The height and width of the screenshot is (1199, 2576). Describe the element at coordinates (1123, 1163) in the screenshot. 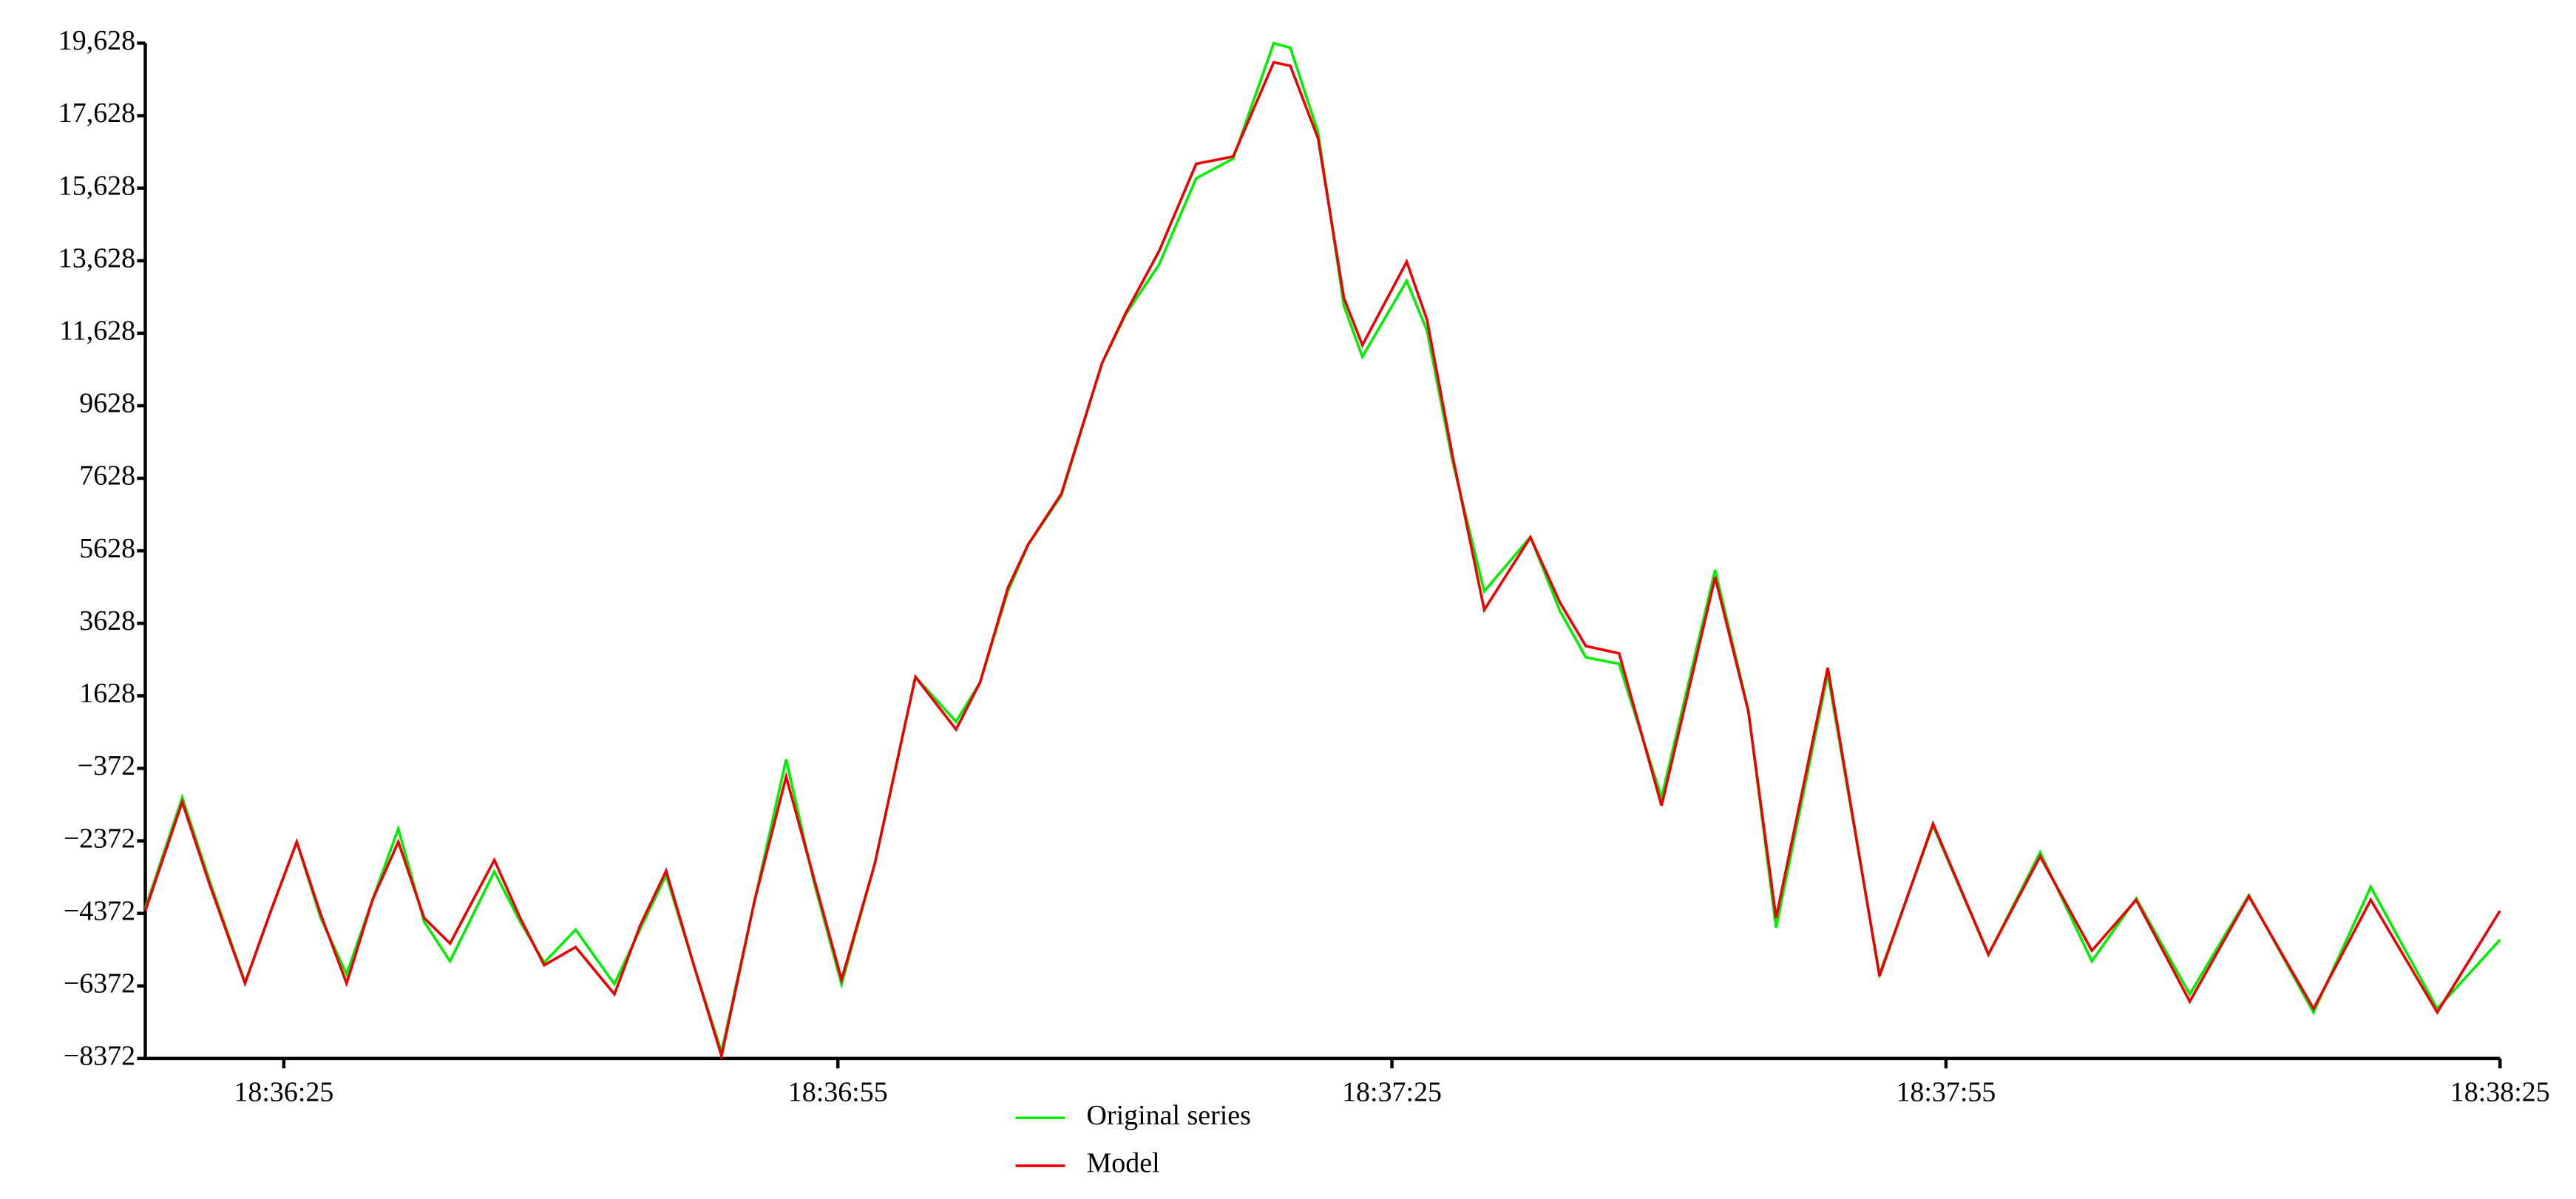

I see `legend-label: Model` at that location.